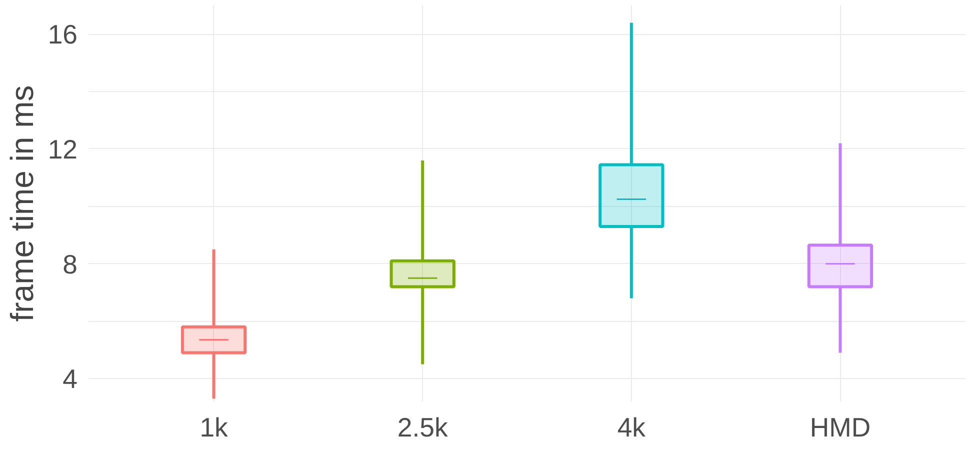 Image resolution: width=975 pixels, height=450 pixels. What do you see at coordinates (70, 379) in the screenshot?
I see `y-tick-label: 4` at bounding box center [70, 379].